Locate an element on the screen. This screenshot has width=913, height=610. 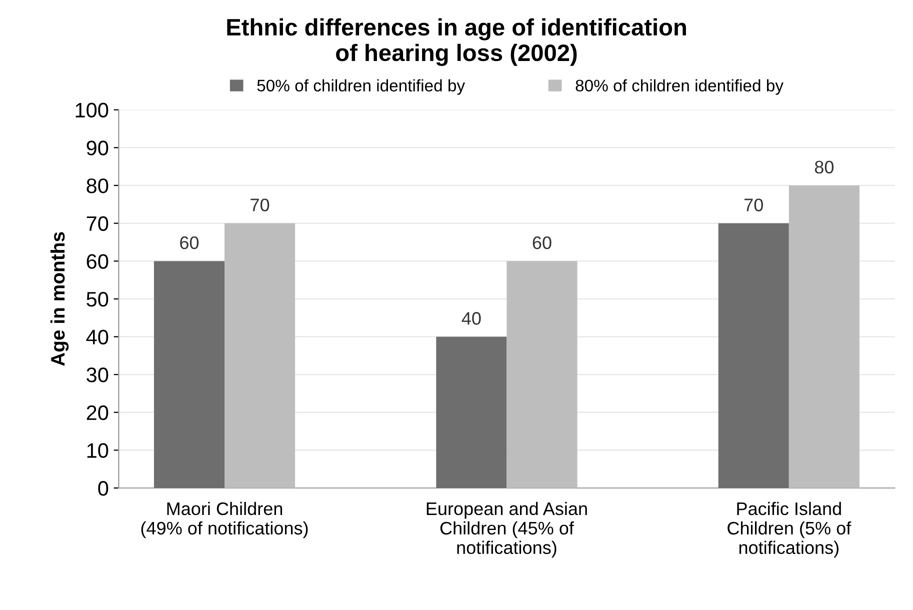
y-tick-label: 90 is located at coordinates (97, 148).